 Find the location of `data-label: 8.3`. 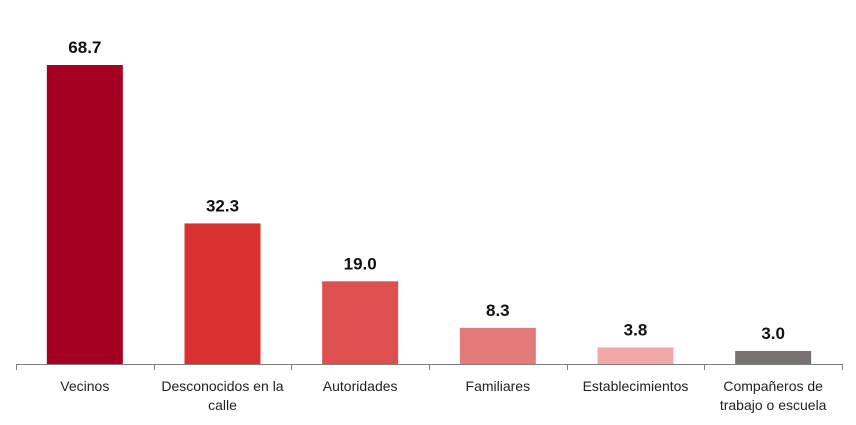

data-label: 8.3 is located at coordinates (498, 310).